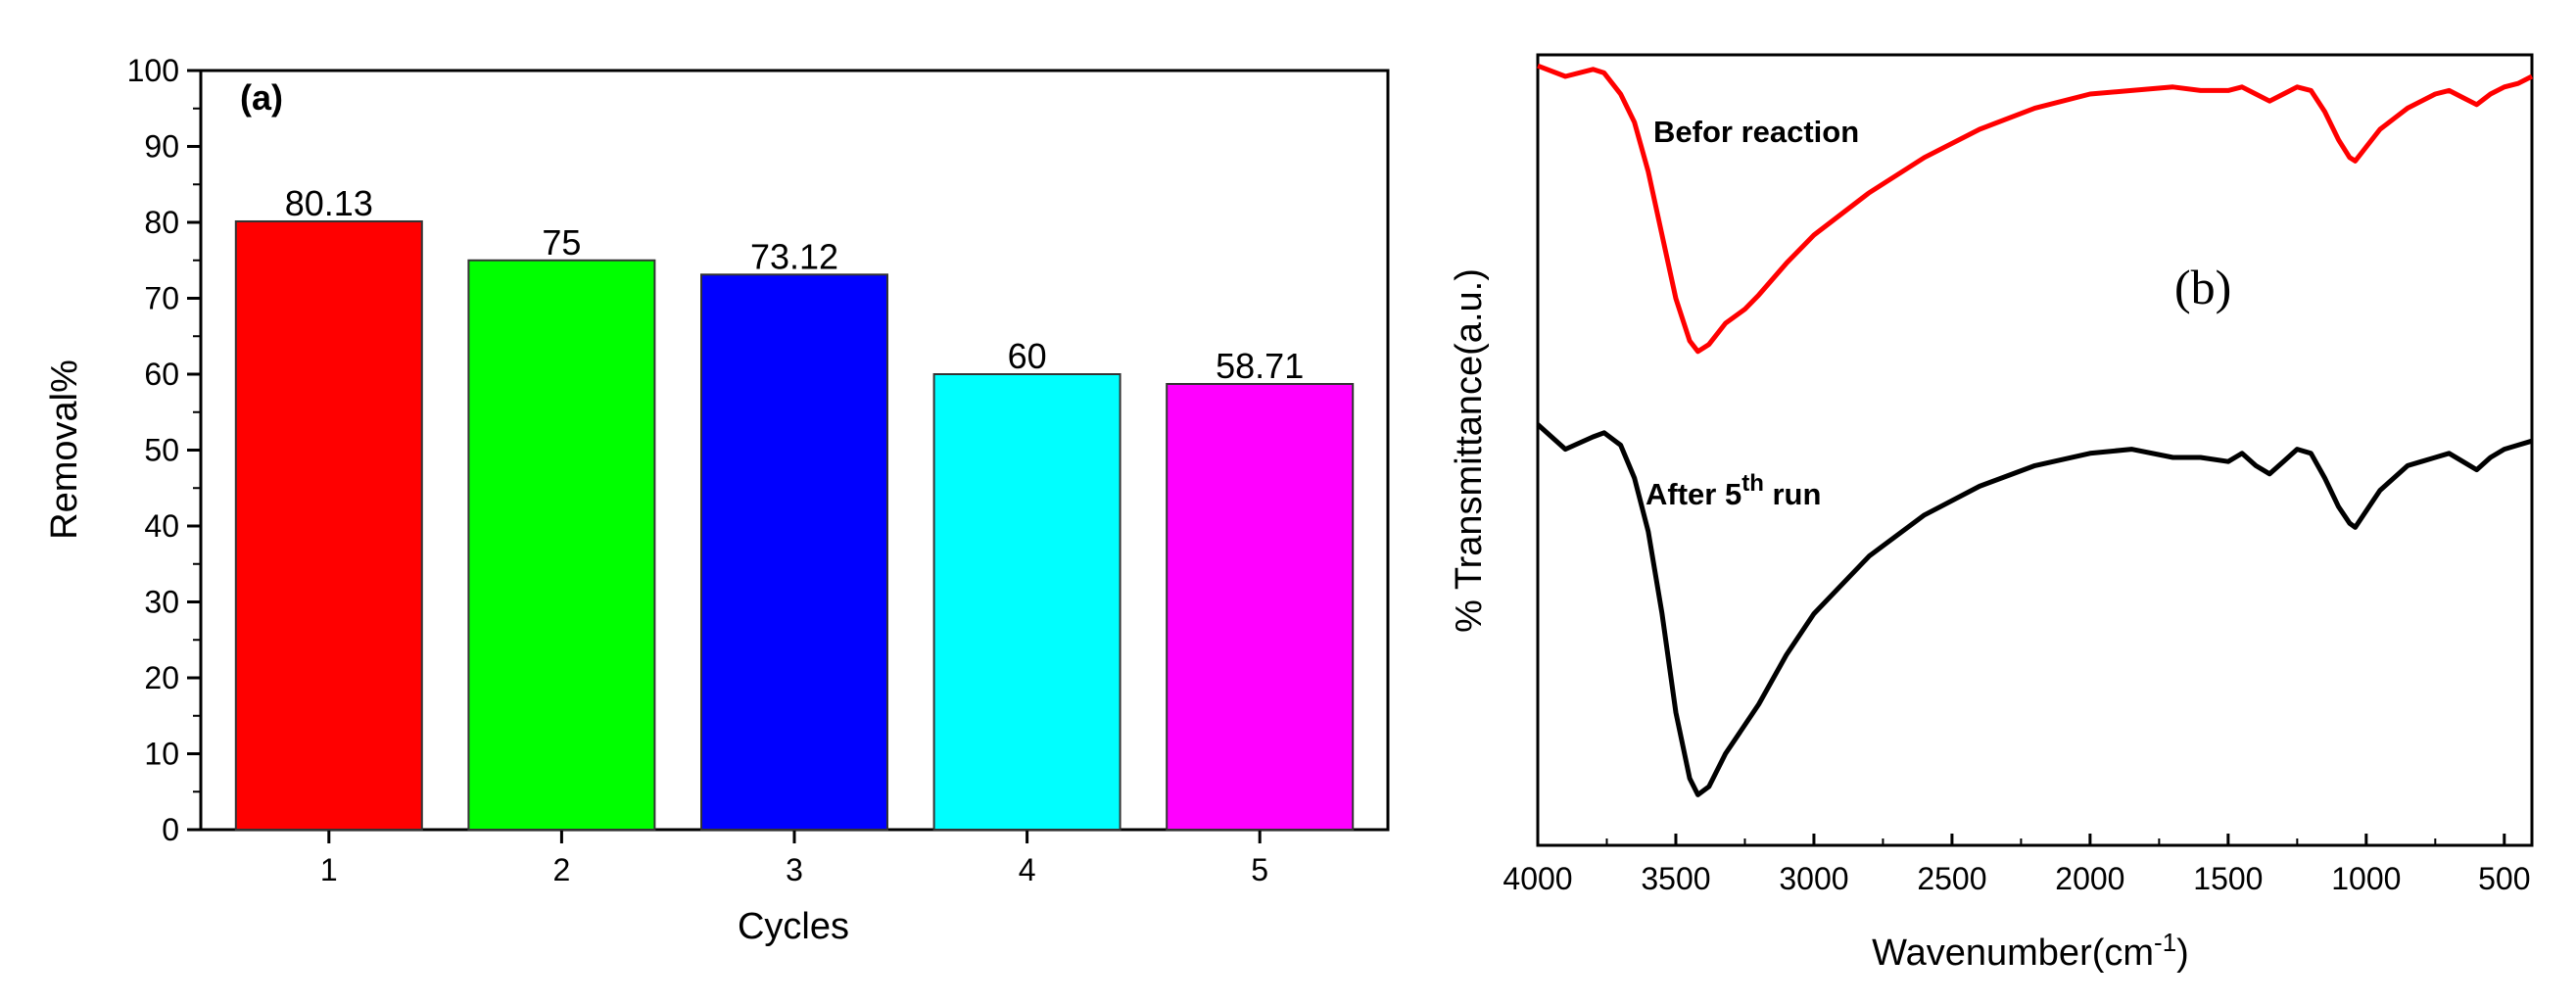  I want to click on panel-b-x-axis-end: ), so click(2182, 953).